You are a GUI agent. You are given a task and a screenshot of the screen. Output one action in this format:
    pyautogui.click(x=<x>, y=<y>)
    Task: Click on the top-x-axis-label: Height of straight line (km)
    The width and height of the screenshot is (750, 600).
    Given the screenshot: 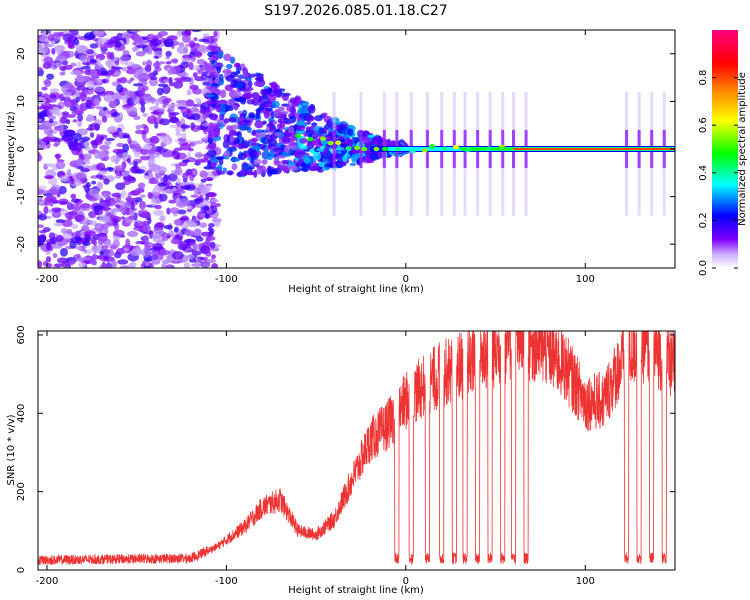 What is the action you would take?
    pyautogui.click(x=356, y=289)
    